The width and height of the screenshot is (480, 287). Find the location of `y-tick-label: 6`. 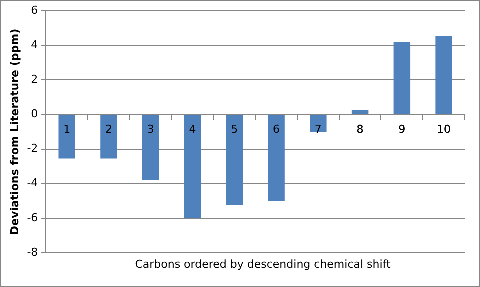

y-tick-label: 6 is located at coordinates (34, 10).